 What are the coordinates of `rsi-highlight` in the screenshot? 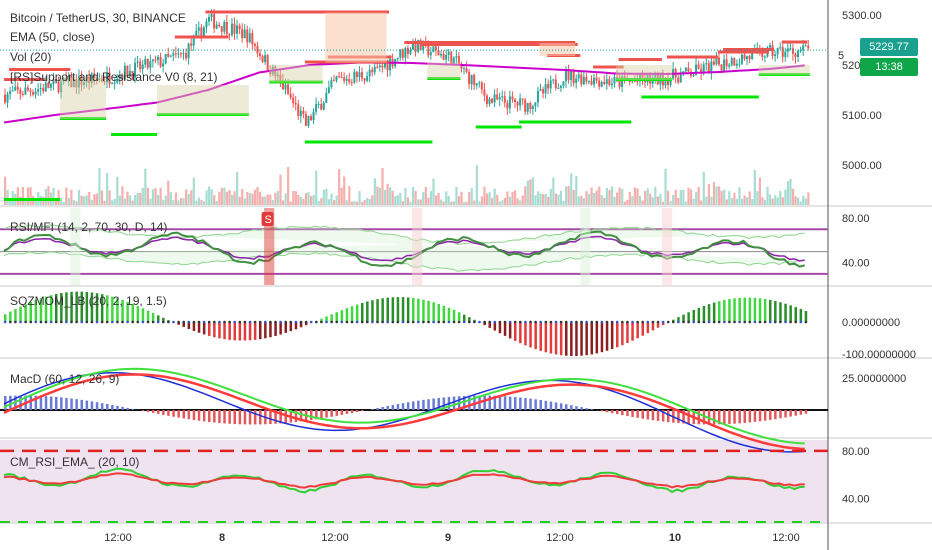 It's located at (417, 246).